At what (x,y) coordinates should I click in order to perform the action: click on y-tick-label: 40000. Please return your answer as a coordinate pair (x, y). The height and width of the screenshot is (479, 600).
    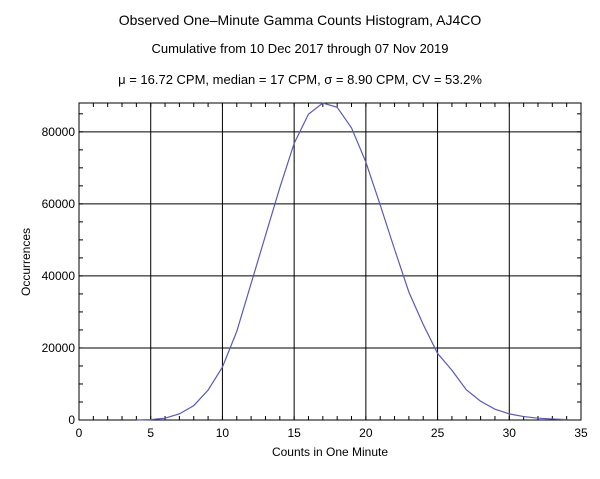
    Looking at the image, I should click on (59, 276).